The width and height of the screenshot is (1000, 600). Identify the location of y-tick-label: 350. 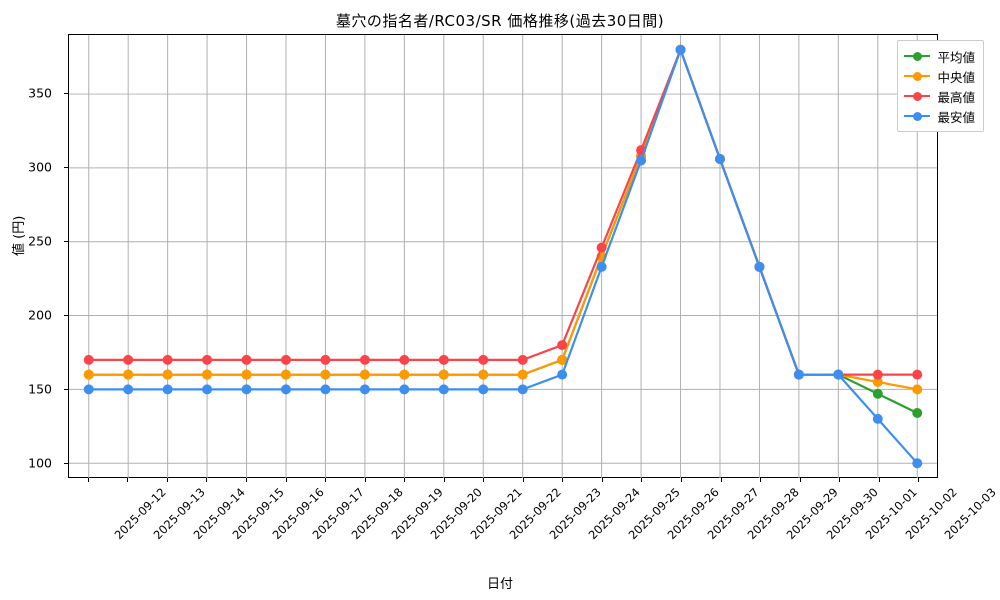
(40, 93).